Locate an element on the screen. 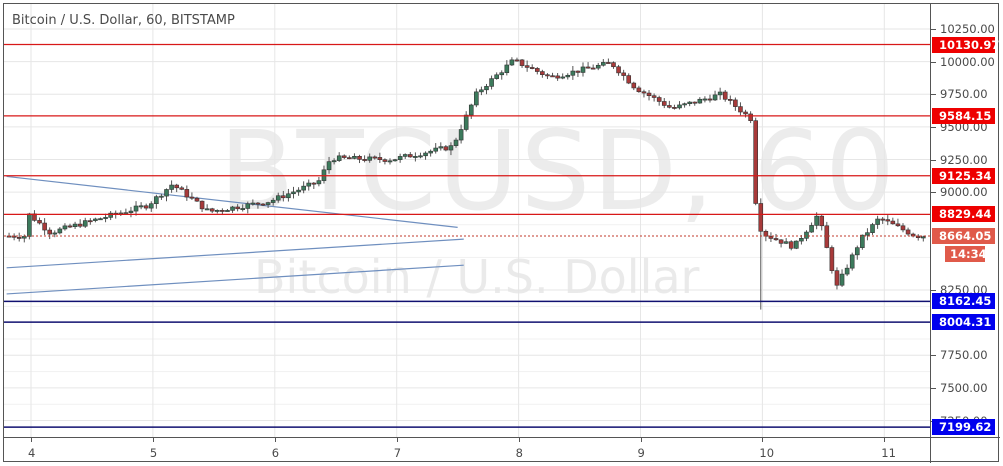 This screenshot has width=1003, height=466. resistance-price-label: 9125.34 is located at coordinates (963, 175).